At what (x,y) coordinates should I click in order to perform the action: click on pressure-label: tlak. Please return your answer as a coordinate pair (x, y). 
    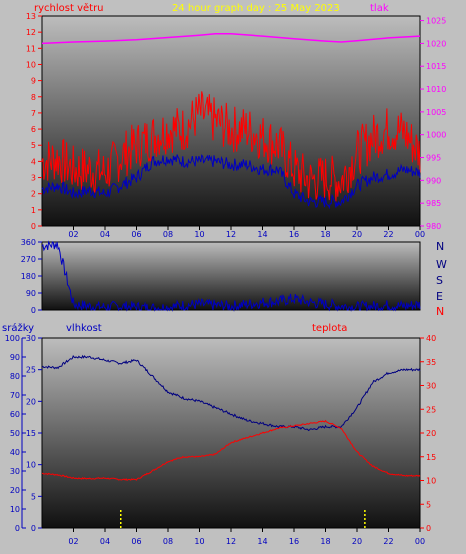
    Looking at the image, I should click on (379, 8).